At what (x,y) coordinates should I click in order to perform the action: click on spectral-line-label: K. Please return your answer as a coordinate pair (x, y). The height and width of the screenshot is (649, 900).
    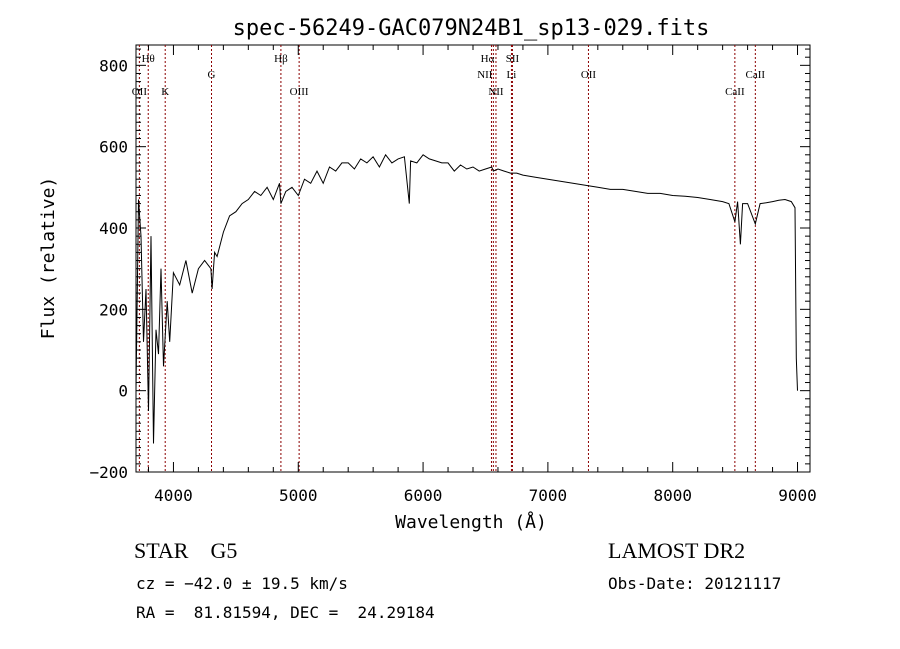
    Looking at the image, I should click on (165, 92).